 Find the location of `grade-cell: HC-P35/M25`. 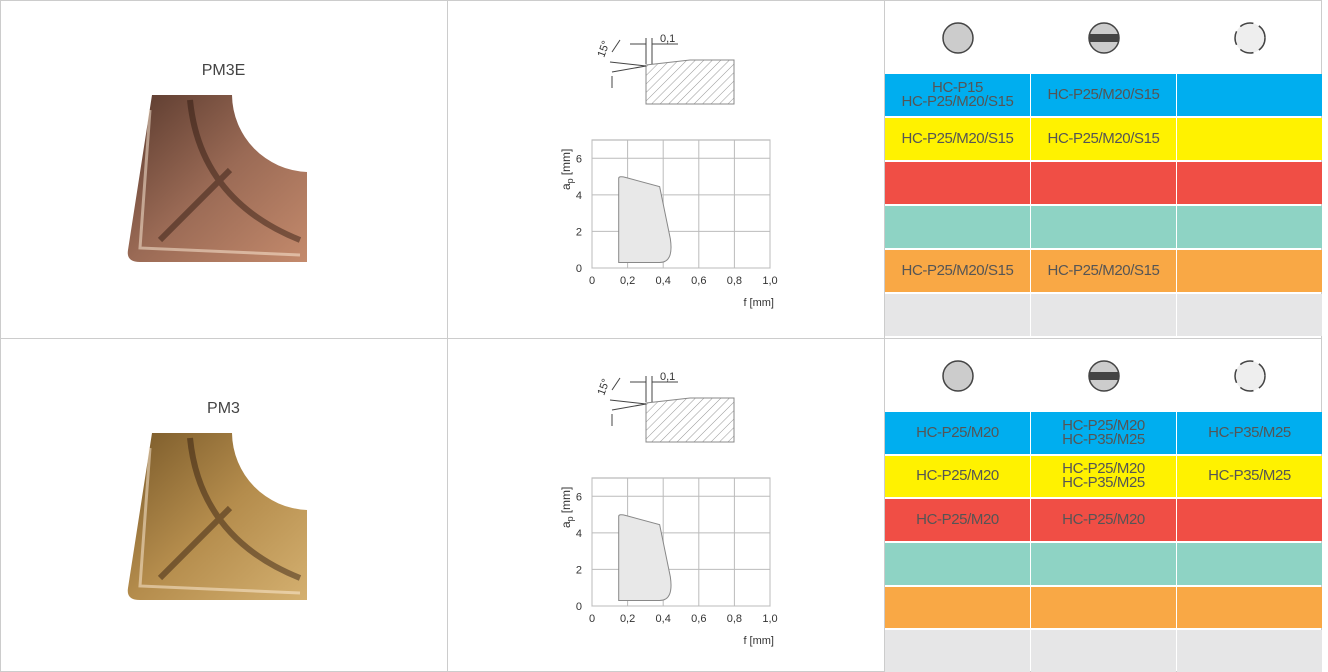

grade-cell: HC-P35/M25 is located at coordinates (1249, 433).